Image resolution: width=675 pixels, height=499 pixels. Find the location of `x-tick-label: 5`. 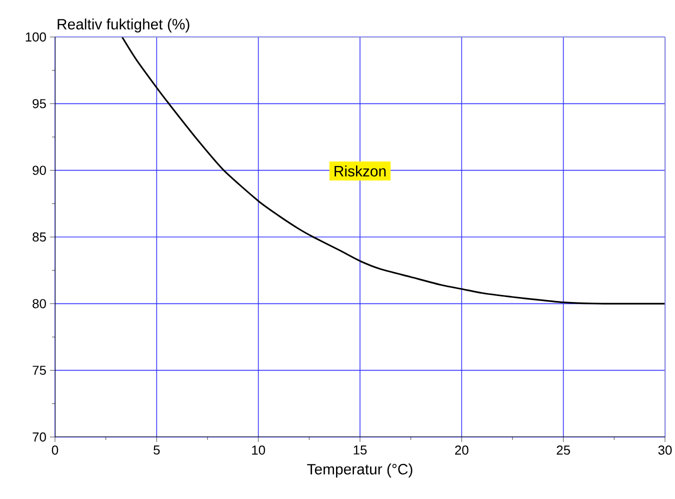

x-tick-label: 5 is located at coordinates (157, 450).